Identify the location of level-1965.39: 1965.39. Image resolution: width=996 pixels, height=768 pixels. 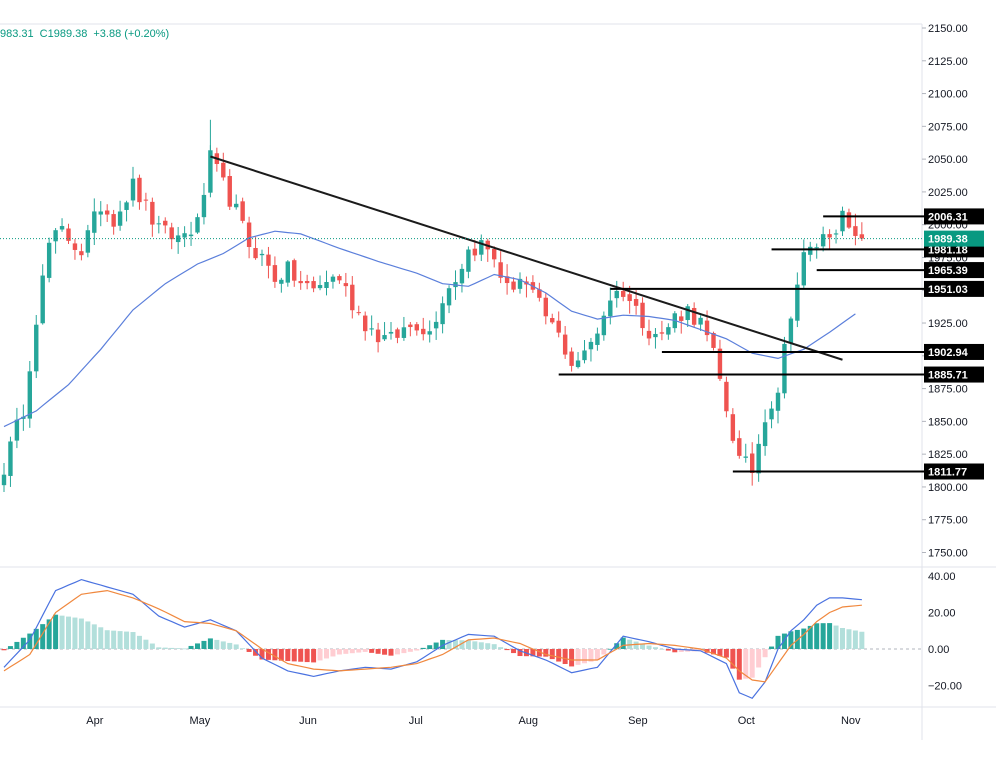
(900, 270).